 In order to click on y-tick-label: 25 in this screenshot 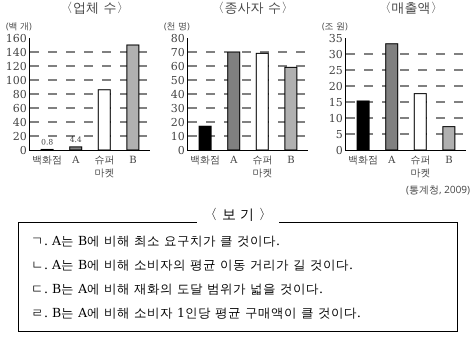, I will do `click(335, 70)`.